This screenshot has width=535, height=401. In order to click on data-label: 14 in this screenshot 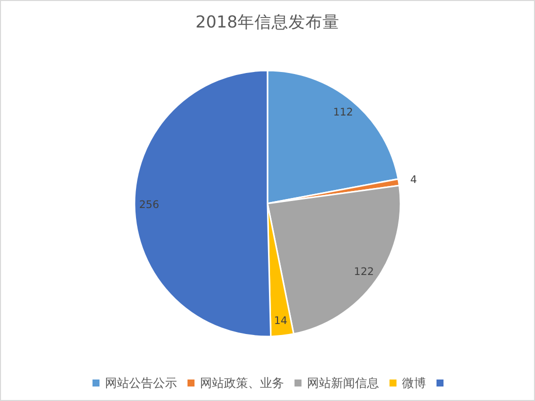, I will do `click(281, 321)`.